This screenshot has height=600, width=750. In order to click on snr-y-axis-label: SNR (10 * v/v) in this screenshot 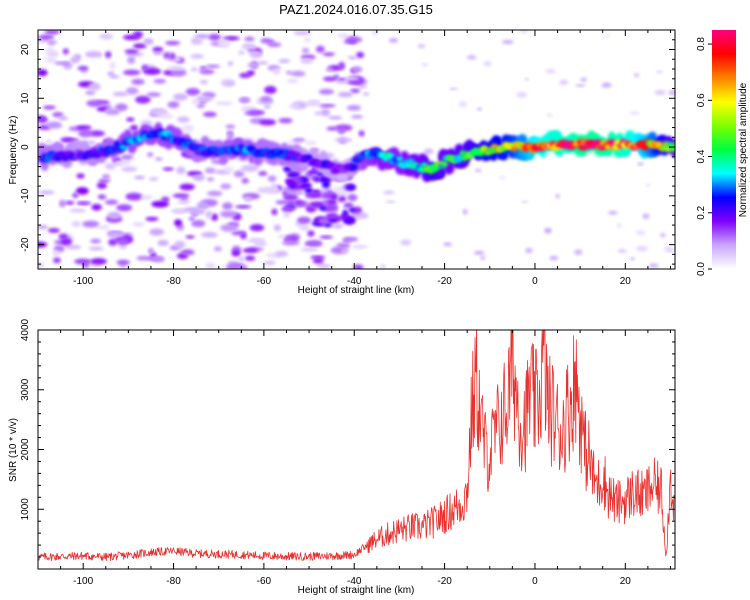, I will do `click(13, 450)`.